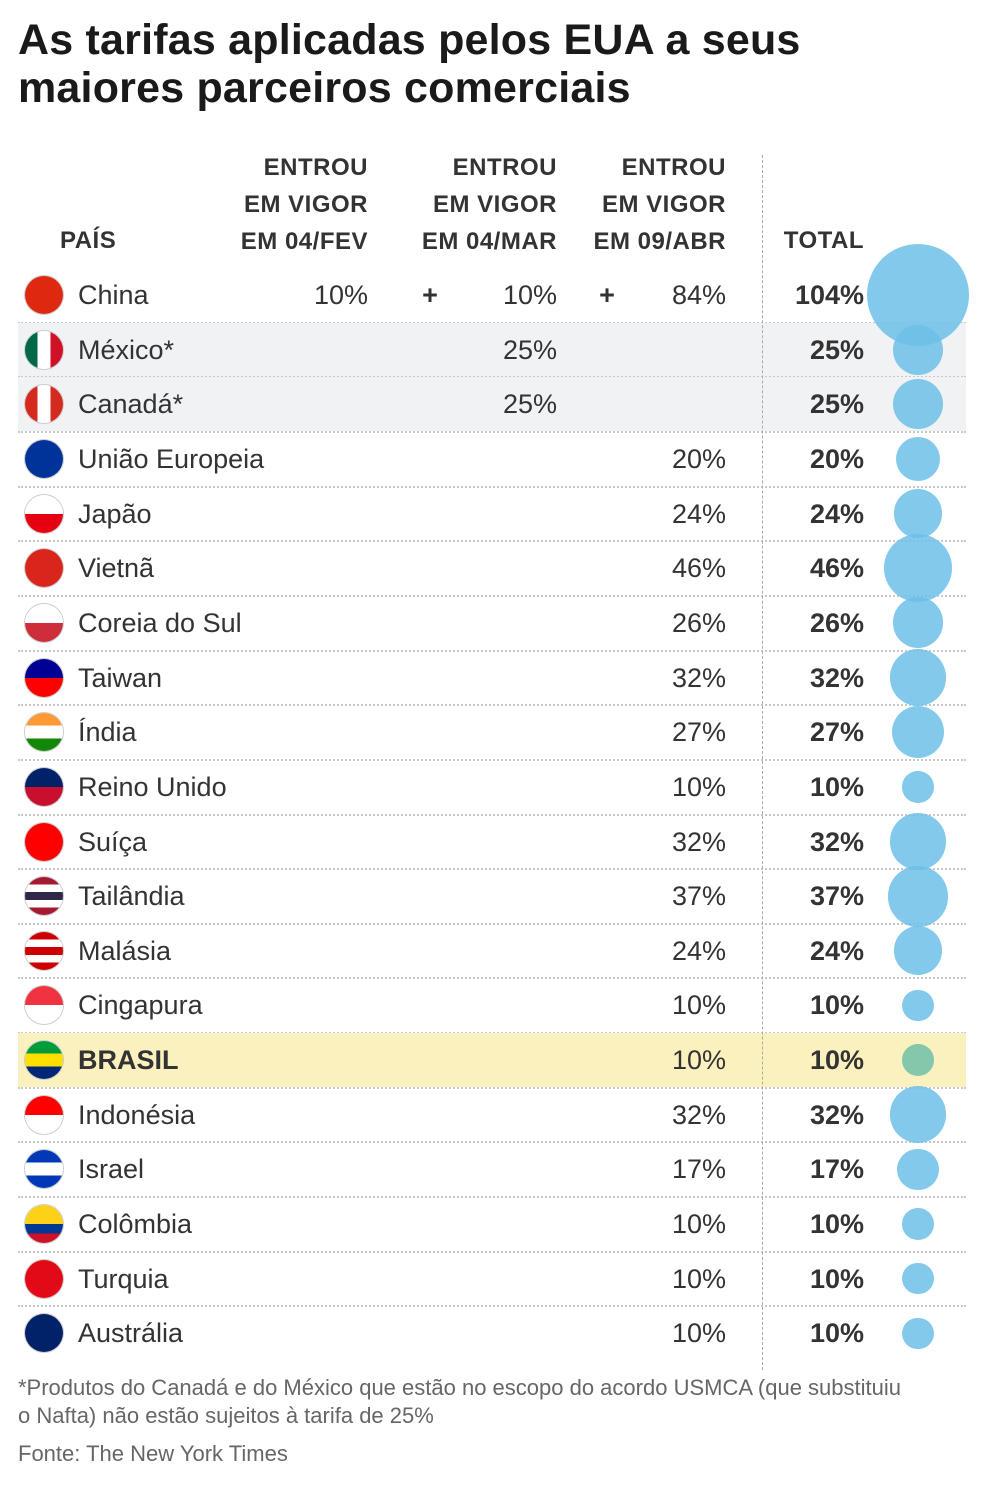 The image size is (984, 1489). Describe the element at coordinates (698, 1169) in the screenshot. I see `tariff-apr: 17%` at that location.